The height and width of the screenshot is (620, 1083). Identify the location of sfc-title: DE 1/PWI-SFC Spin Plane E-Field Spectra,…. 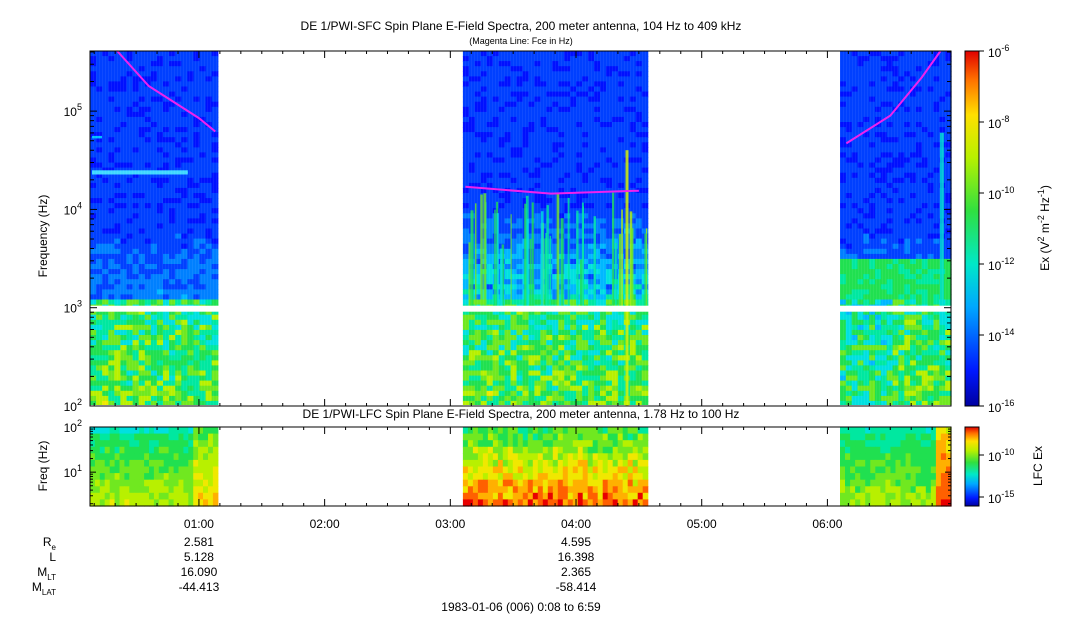
(521, 26).